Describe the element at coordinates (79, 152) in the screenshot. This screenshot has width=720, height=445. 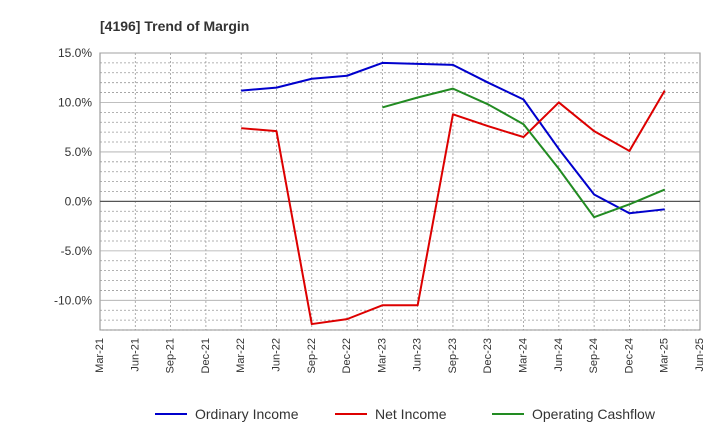
I see `y-tick-label: 5.0%` at that location.